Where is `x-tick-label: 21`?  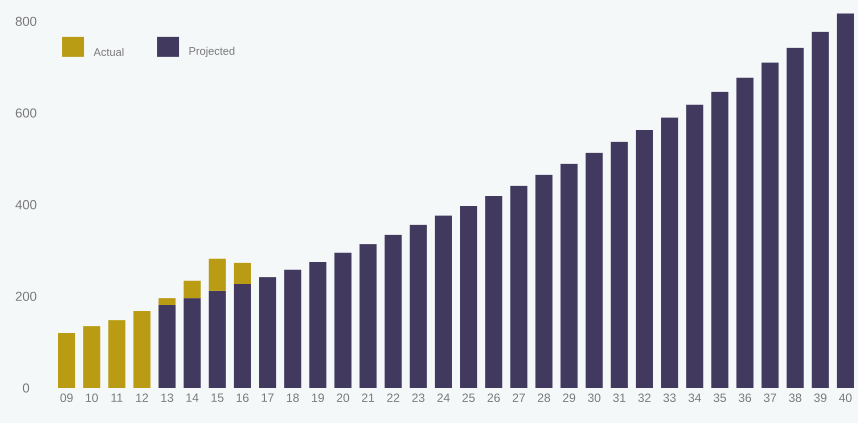 x-tick-label: 21 is located at coordinates (368, 398).